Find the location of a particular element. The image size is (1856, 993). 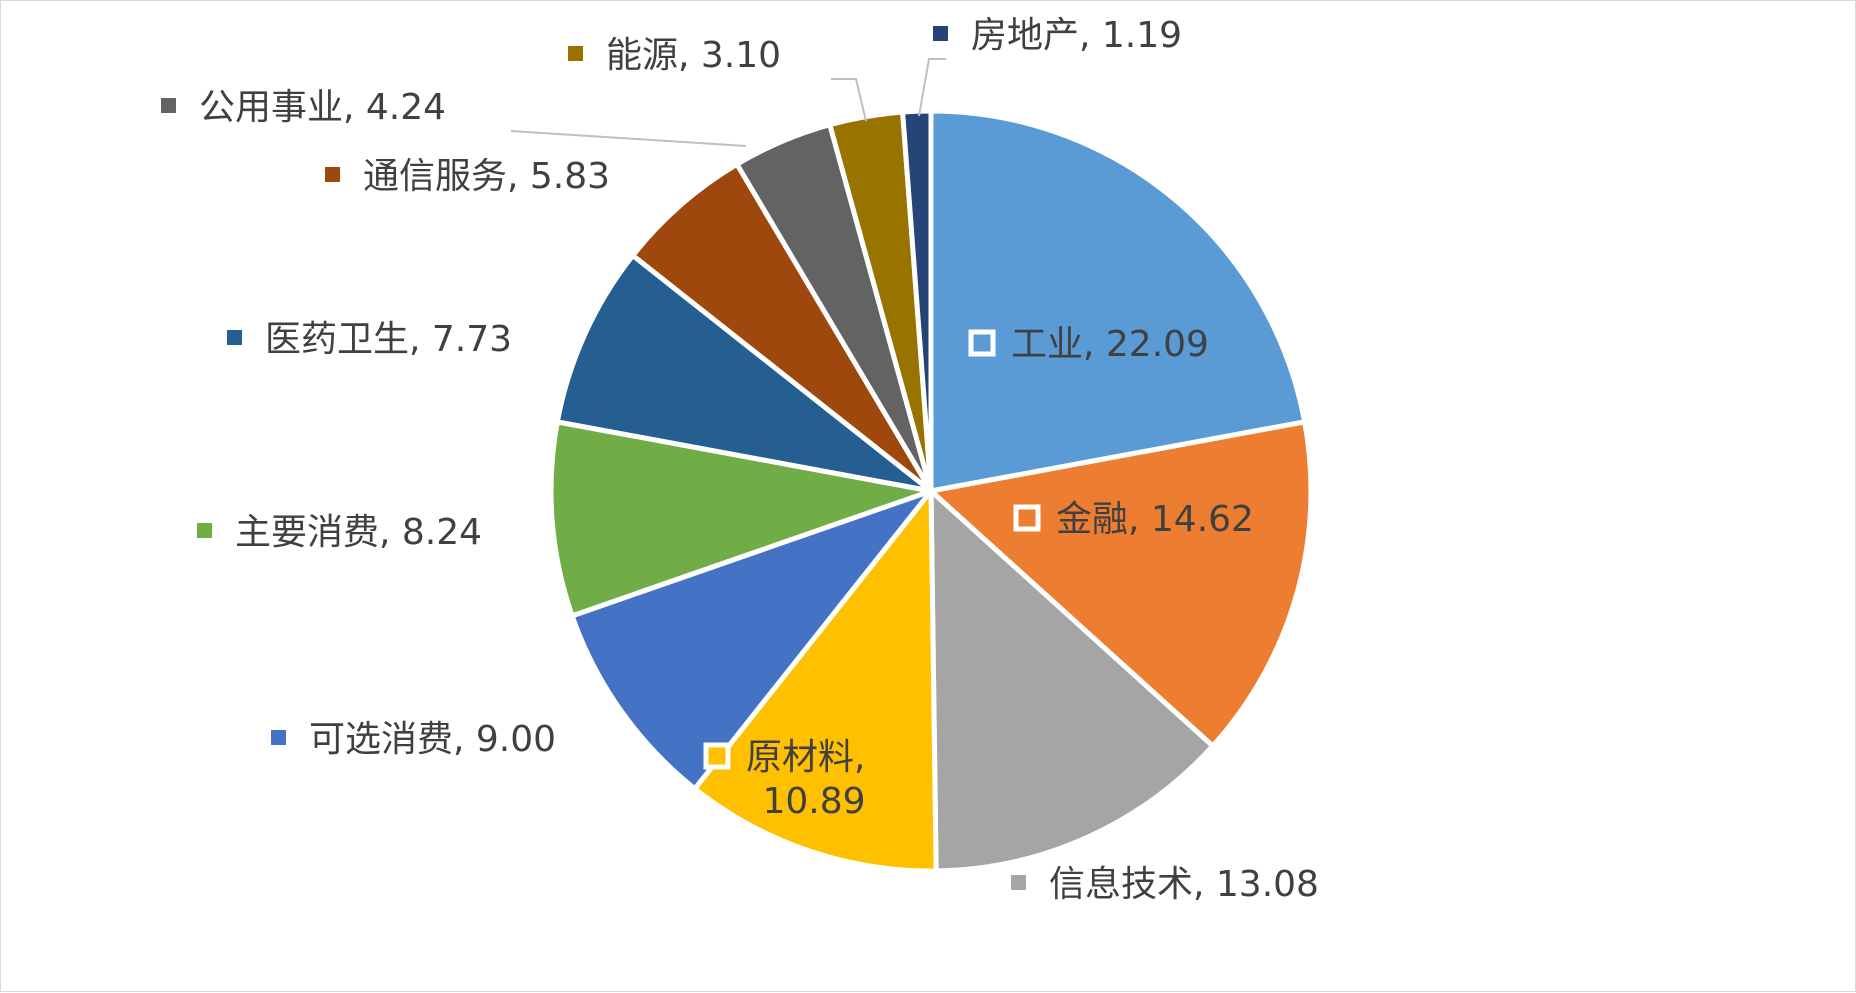

data-label-text-7: 医药卫生, 7.73 is located at coordinates (388, 339).